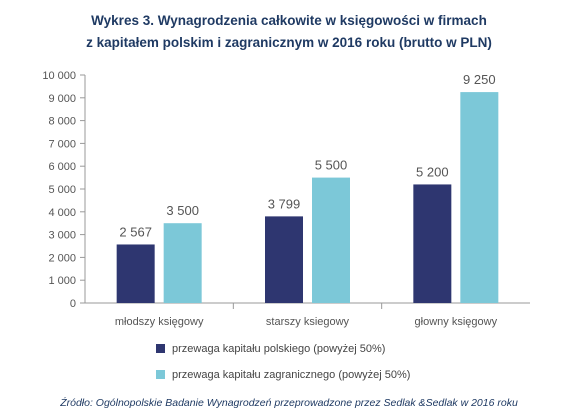  I want to click on y-tick-label: 10 000, so click(59, 76).